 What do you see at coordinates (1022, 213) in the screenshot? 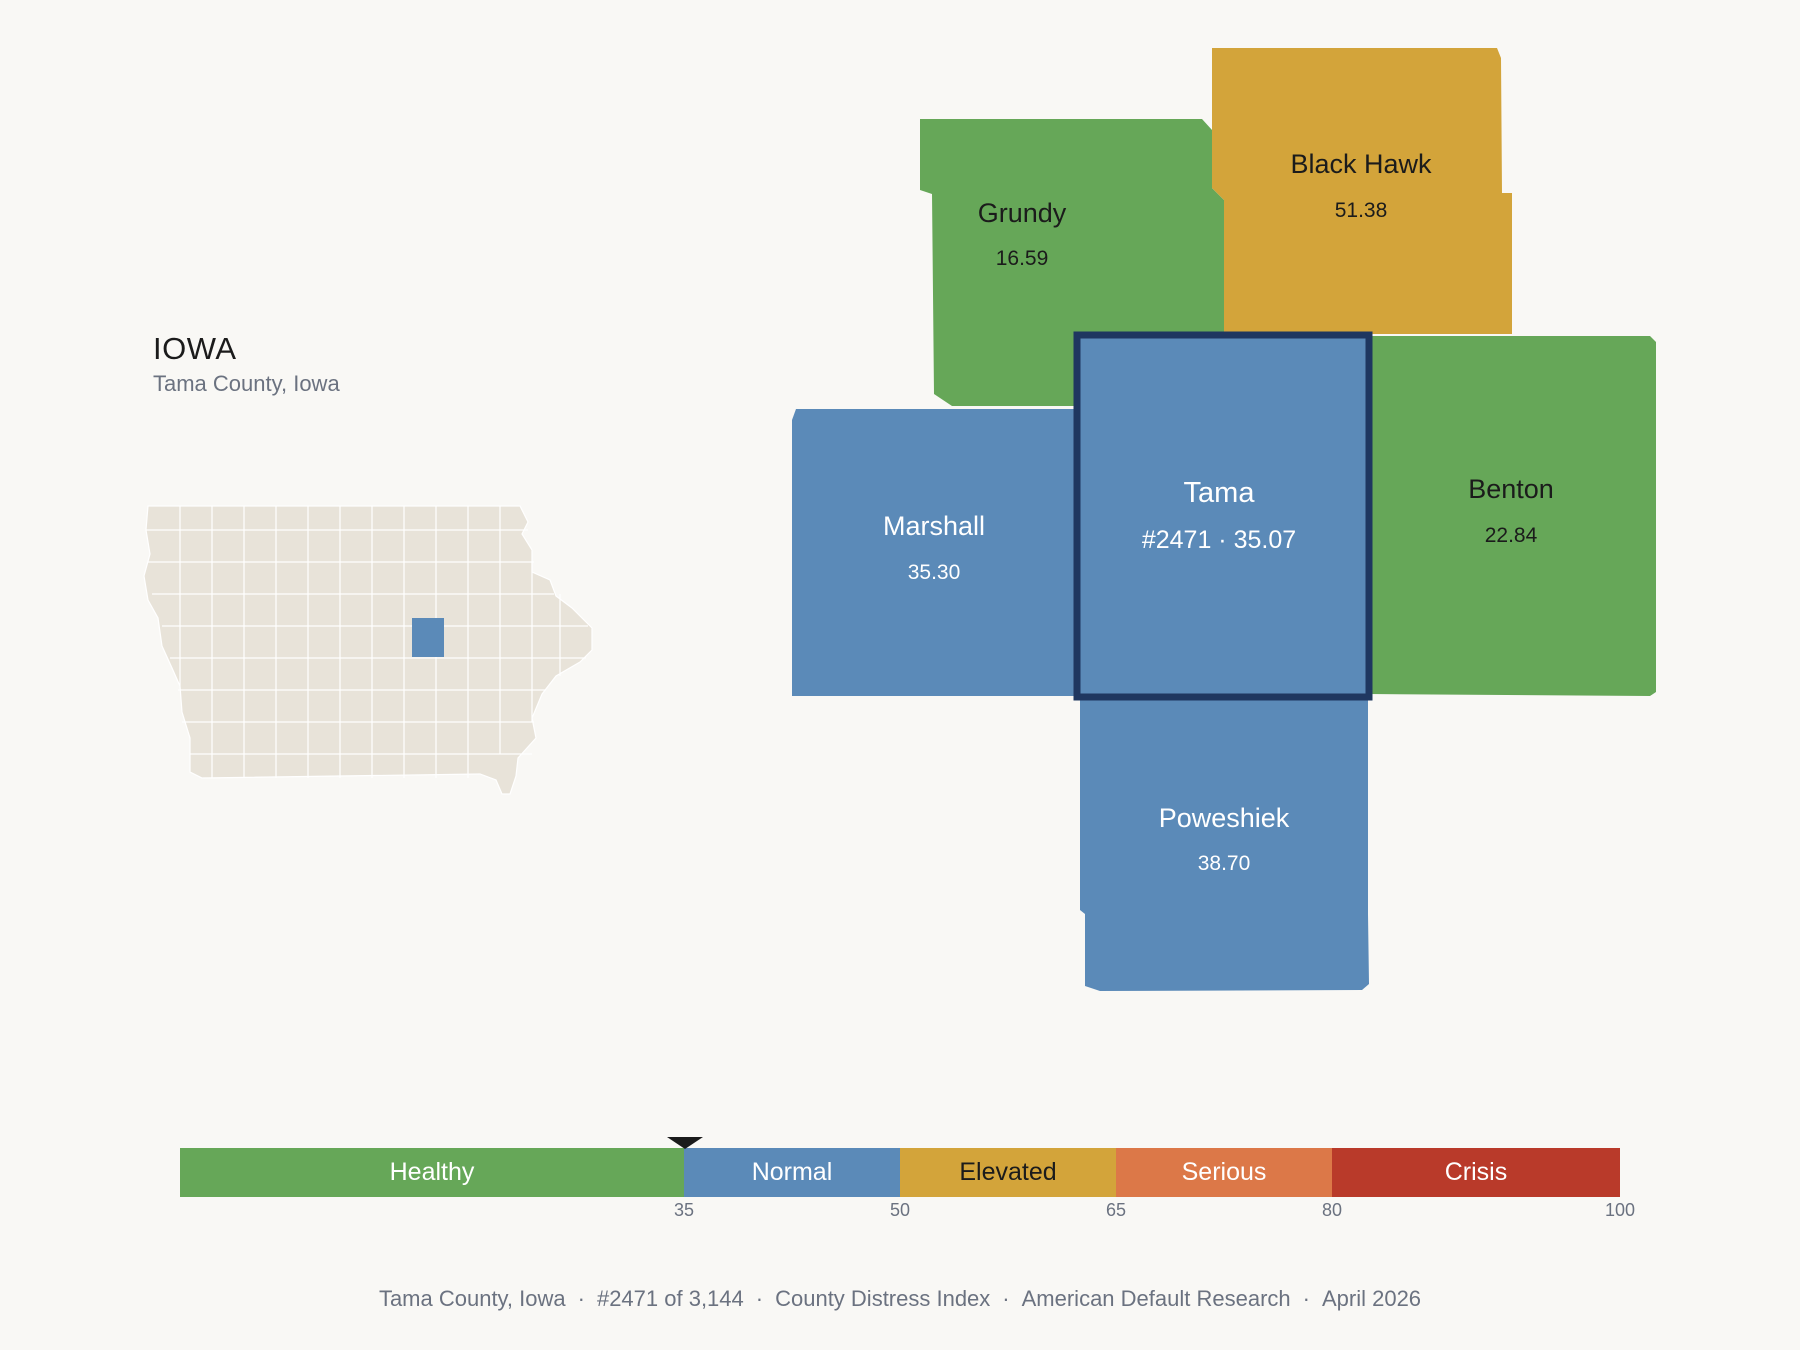
I see `county-label-grundy: Grundy` at bounding box center [1022, 213].